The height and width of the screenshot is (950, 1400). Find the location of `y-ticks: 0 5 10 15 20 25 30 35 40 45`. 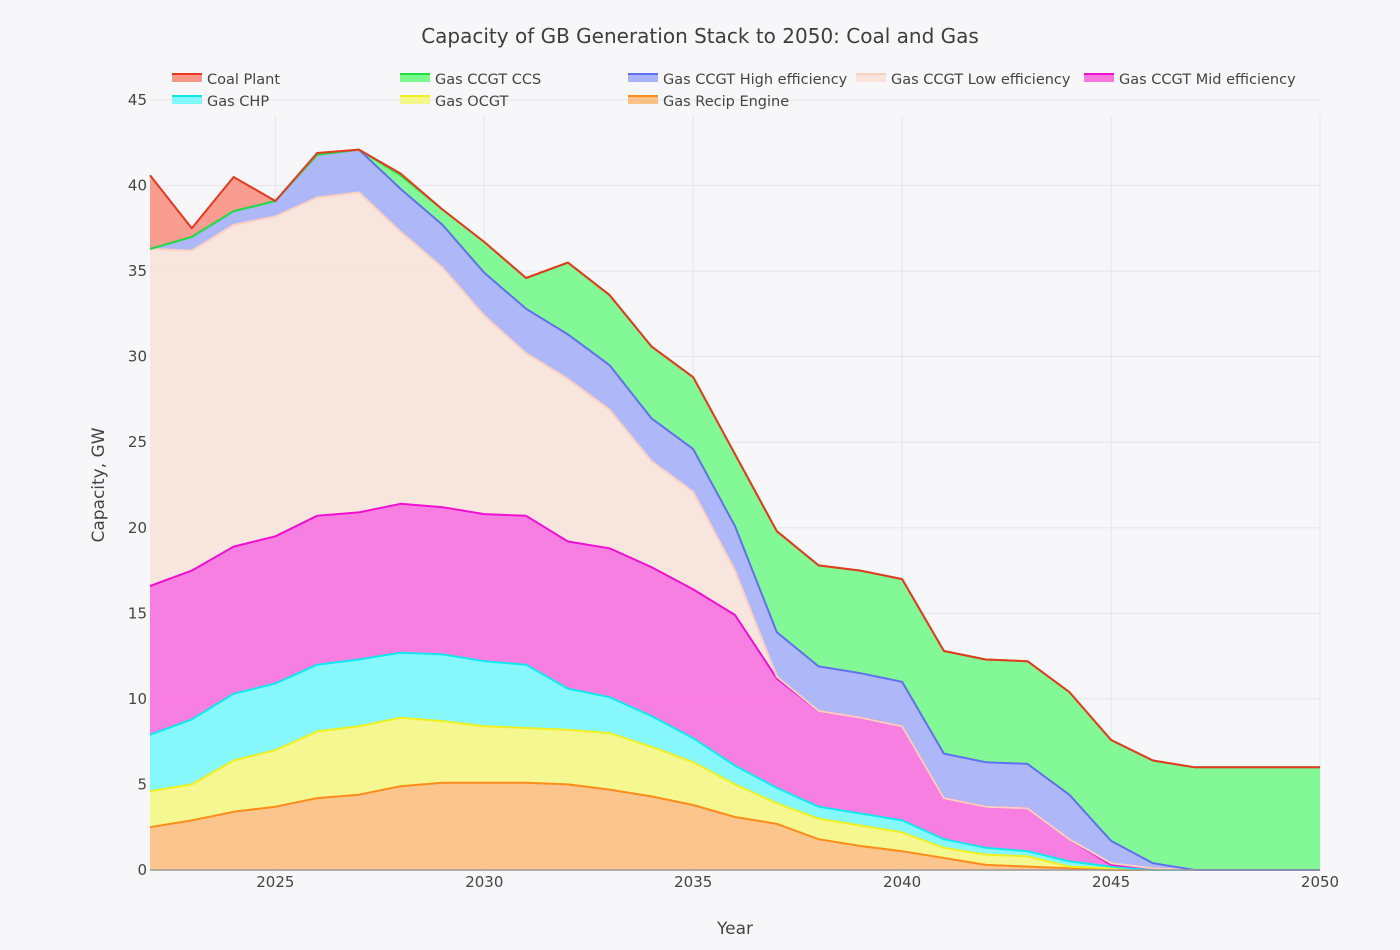

y-ticks: 0 5 10 15 20 25 30 35 40 45 is located at coordinates (137, 485).